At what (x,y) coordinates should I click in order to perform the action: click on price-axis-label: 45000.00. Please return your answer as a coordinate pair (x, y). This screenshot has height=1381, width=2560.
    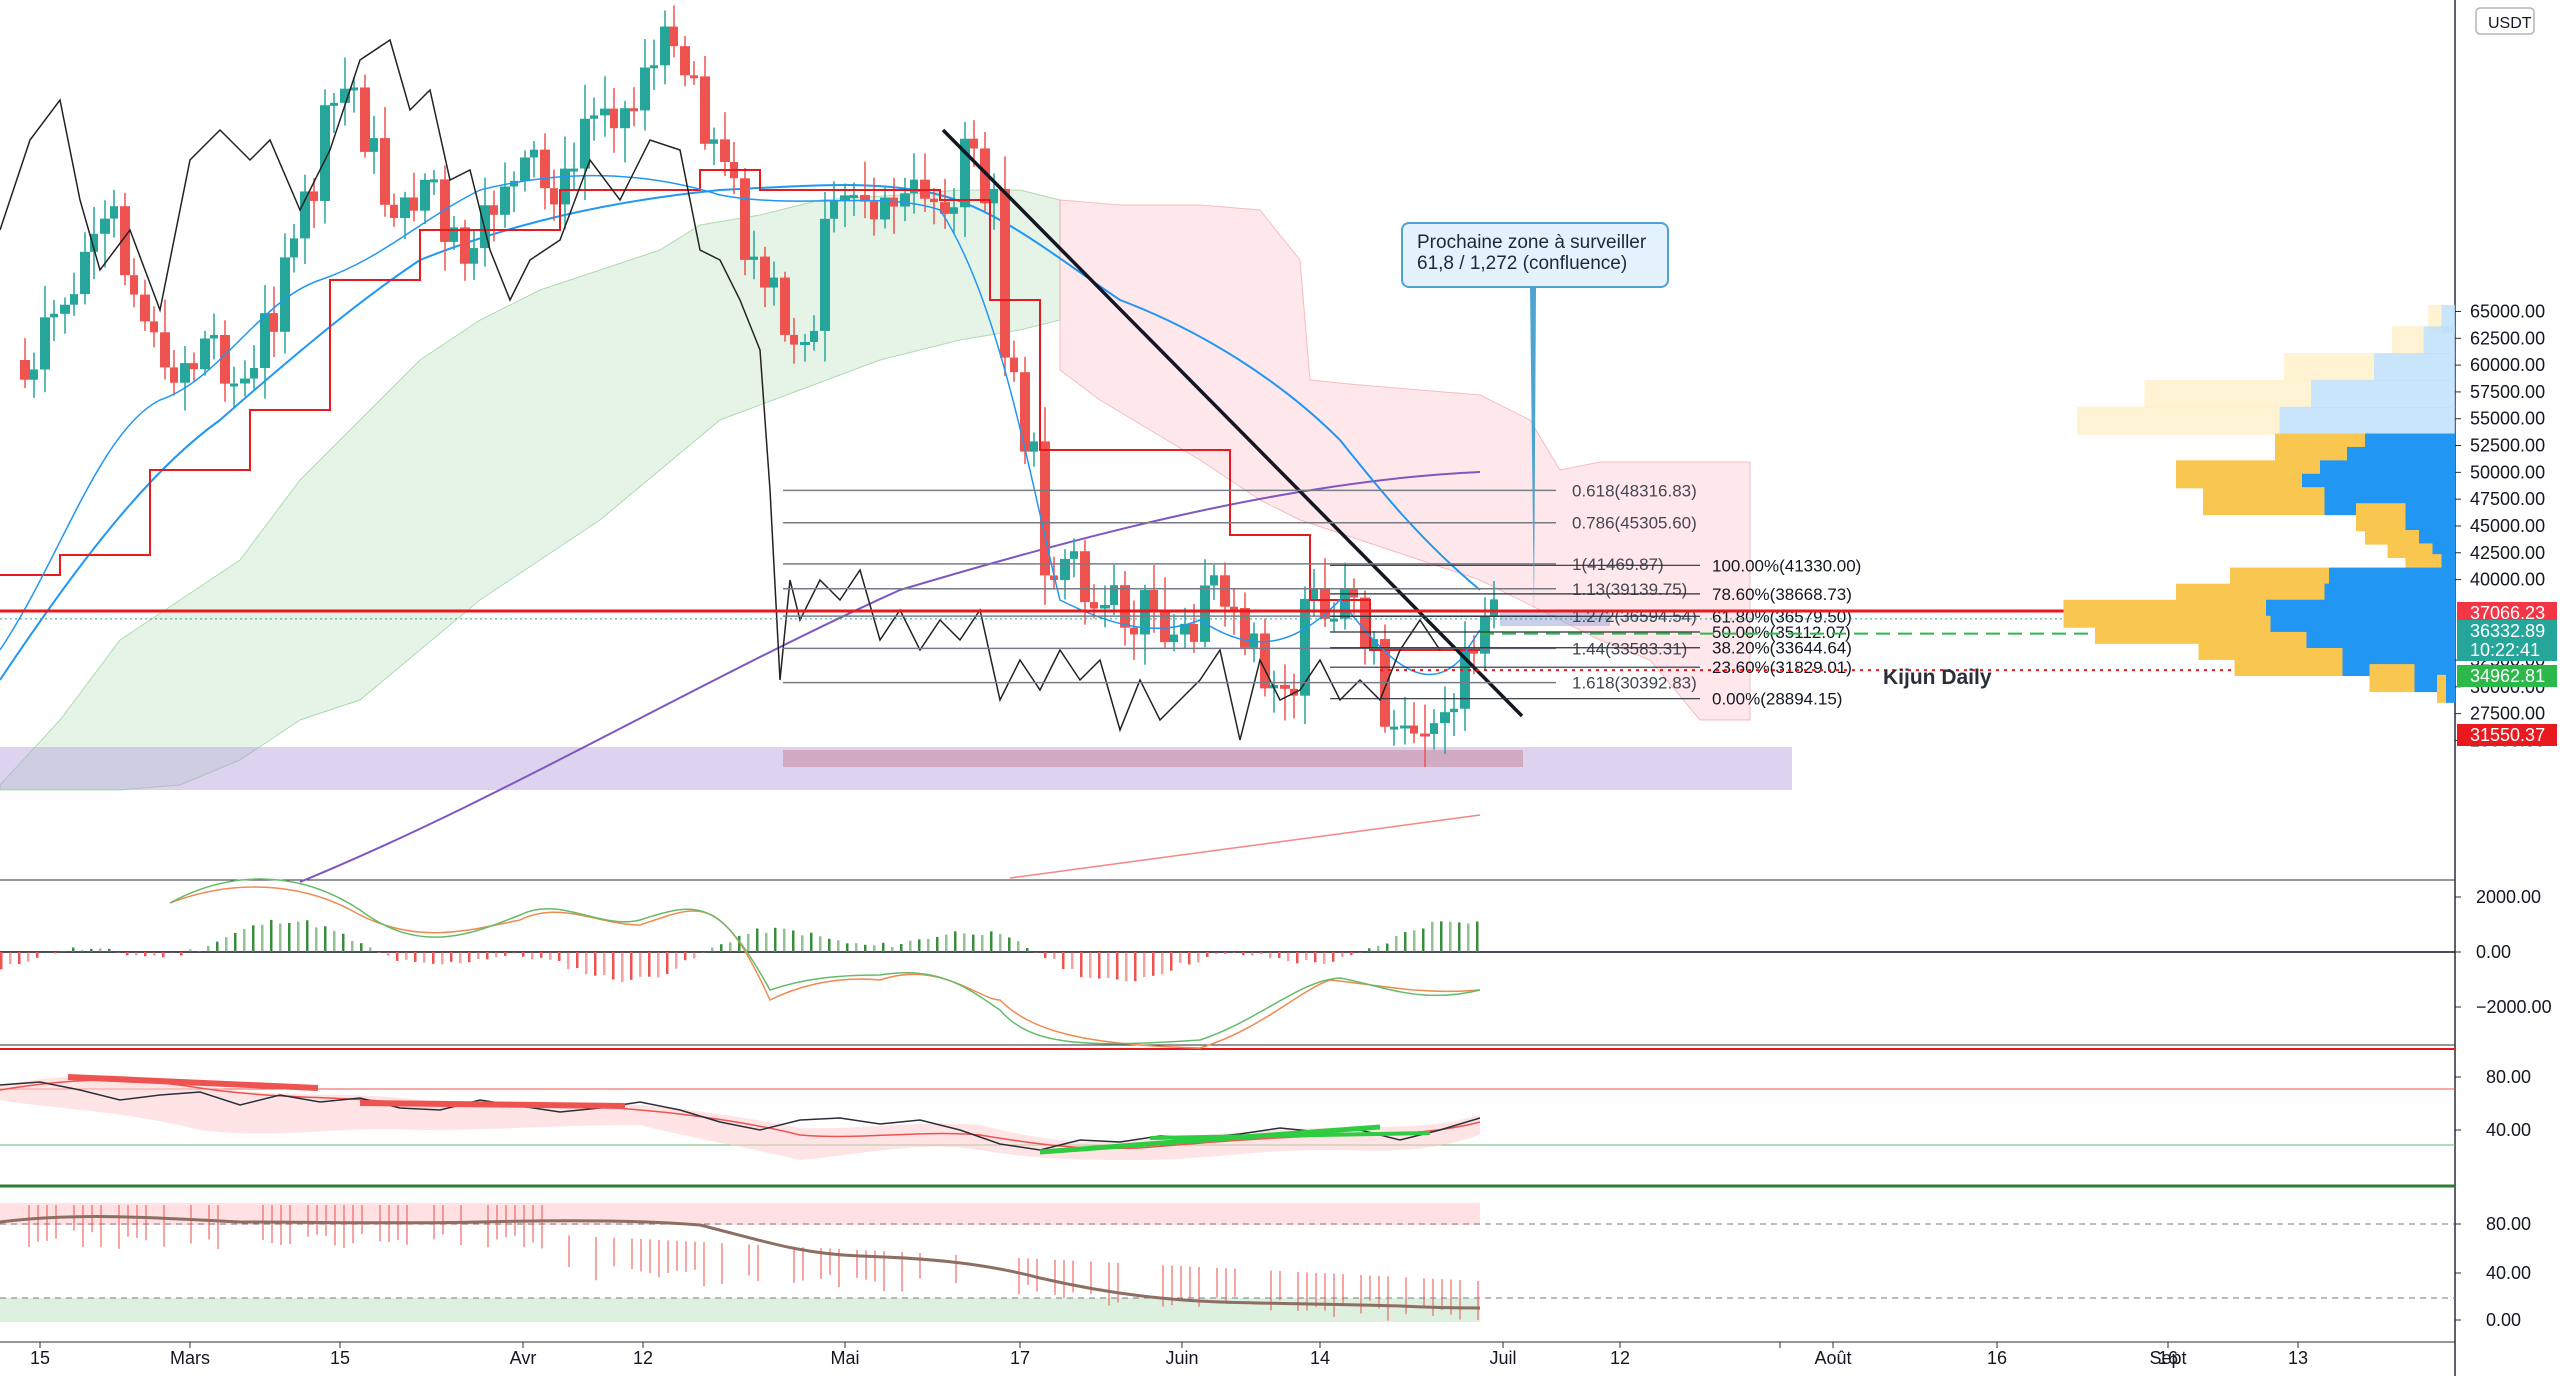
    Looking at the image, I should click on (2507, 526).